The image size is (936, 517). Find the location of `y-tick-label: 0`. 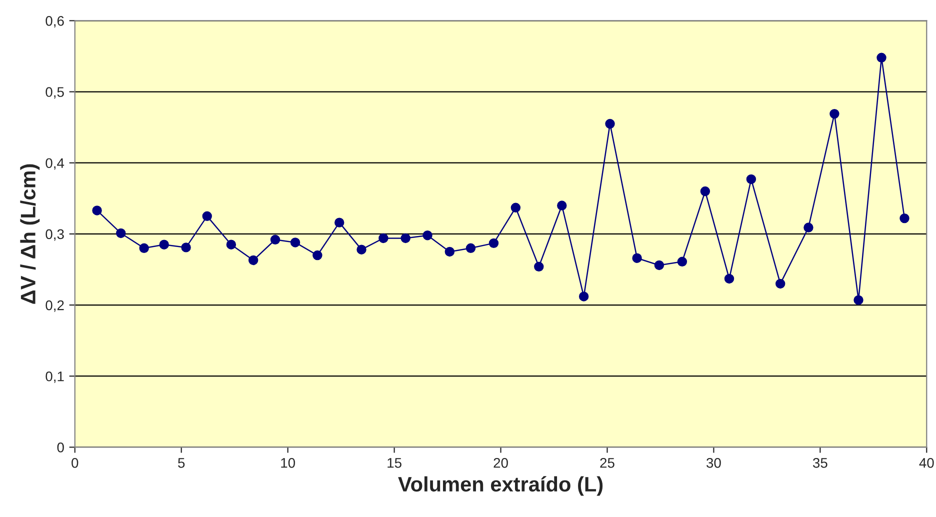

y-tick-label: 0 is located at coordinates (60, 447).